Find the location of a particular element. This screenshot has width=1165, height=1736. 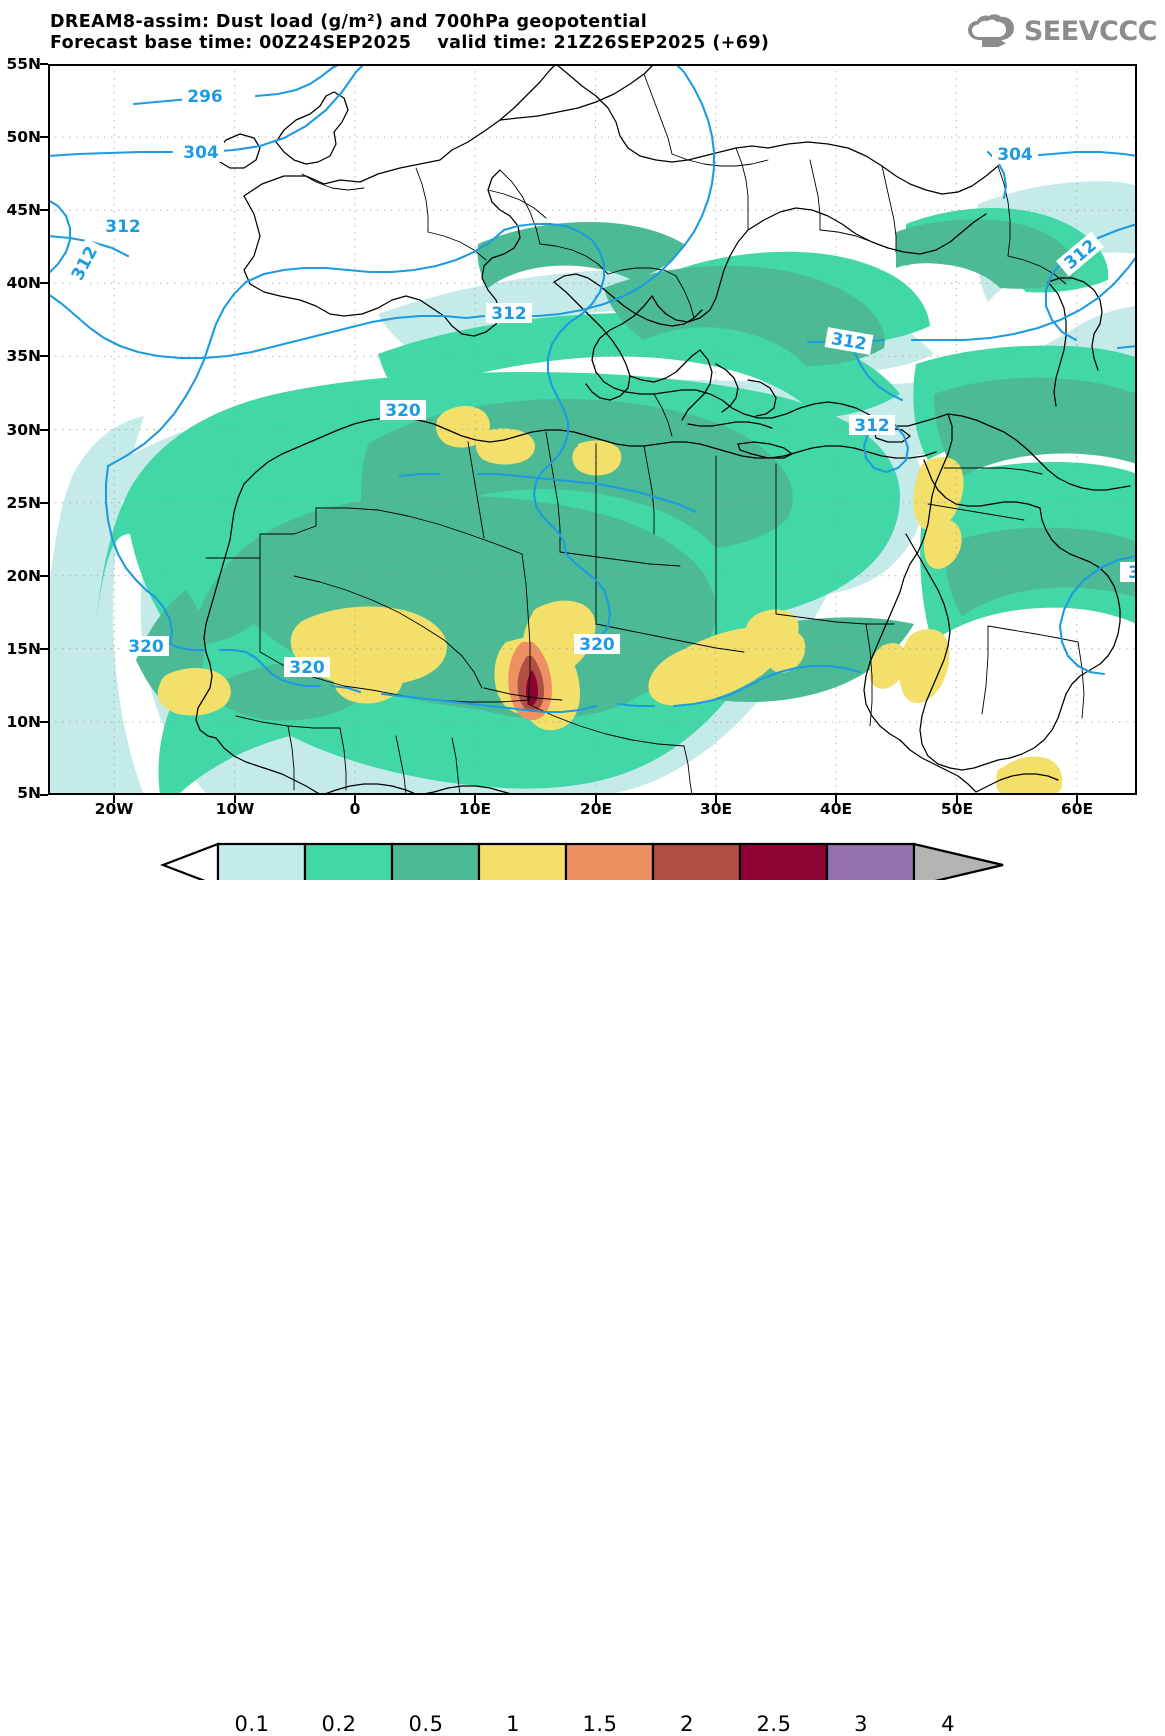

dust-band-2p5 is located at coordinates (532, 687).